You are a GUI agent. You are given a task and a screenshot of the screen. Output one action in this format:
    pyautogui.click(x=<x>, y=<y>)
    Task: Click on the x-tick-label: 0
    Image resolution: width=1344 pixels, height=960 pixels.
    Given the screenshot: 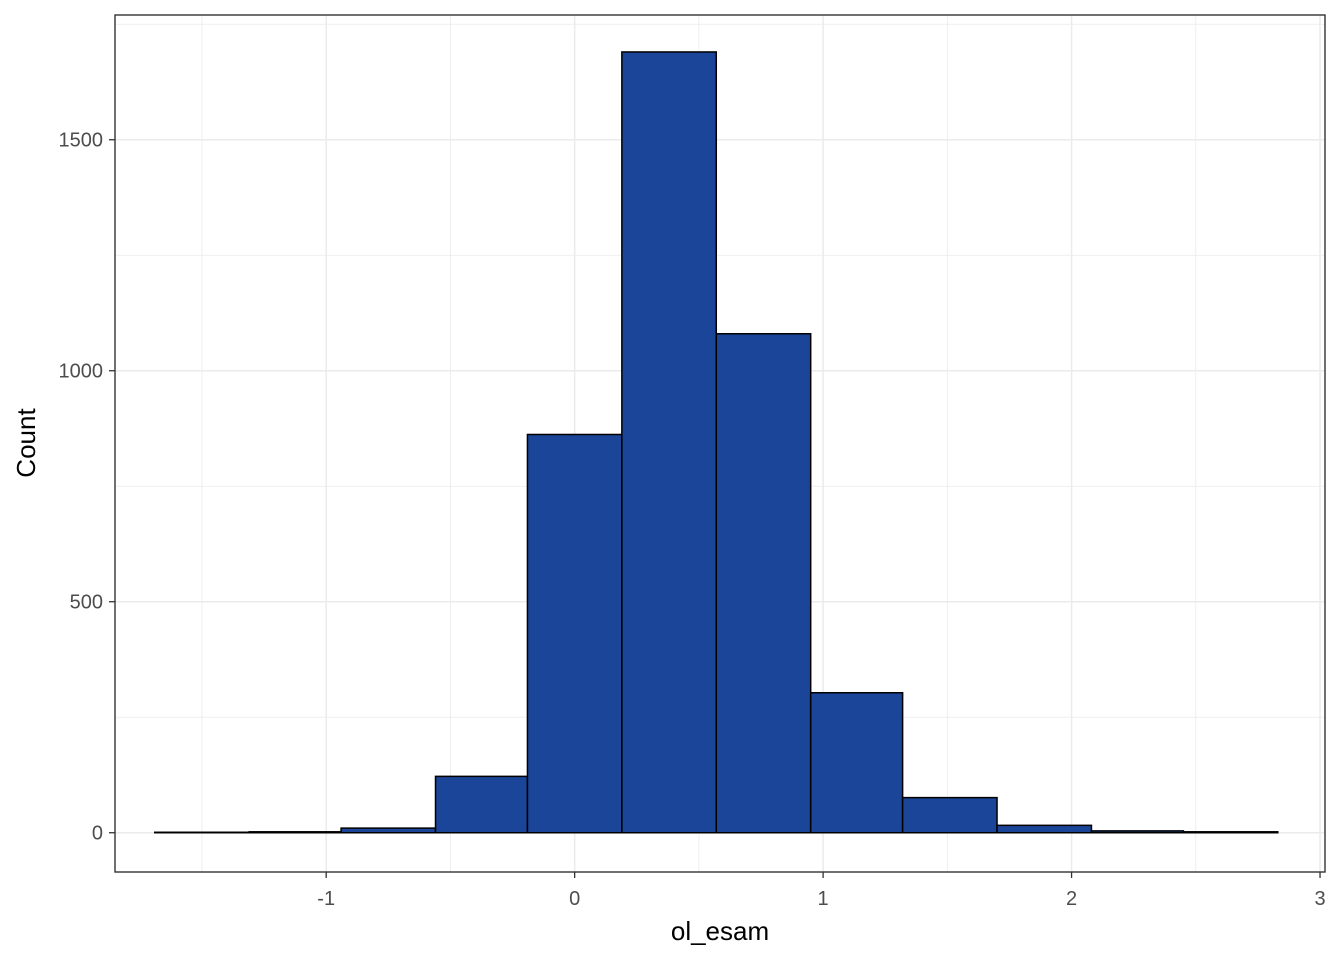 What is the action you would take?
    pyautogui.click(x=574, y=899)
    